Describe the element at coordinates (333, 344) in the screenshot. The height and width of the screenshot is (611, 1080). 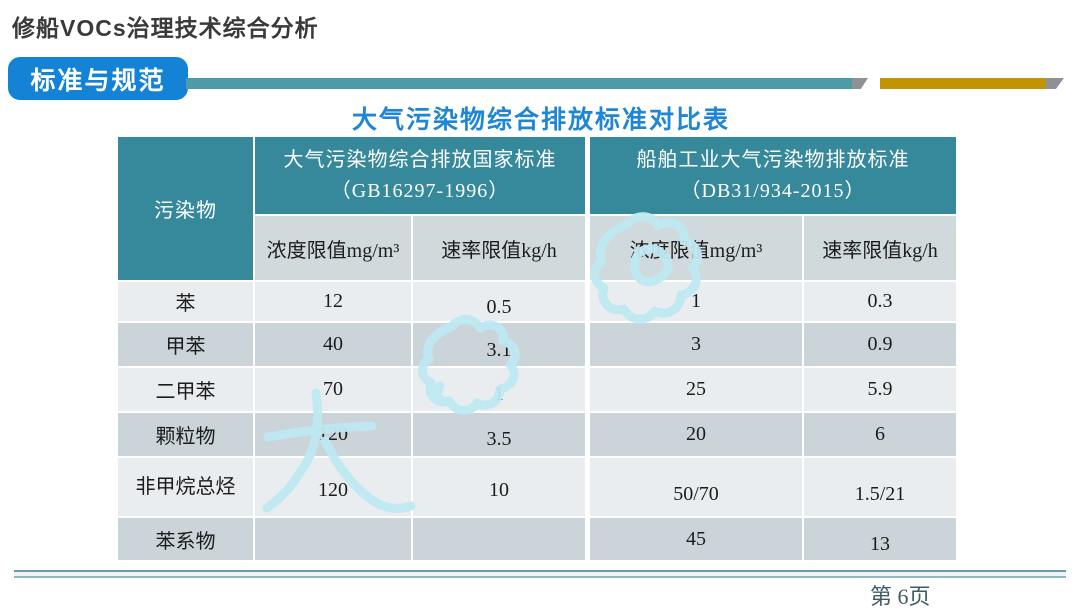
I see `value-cell: 40` at that location.